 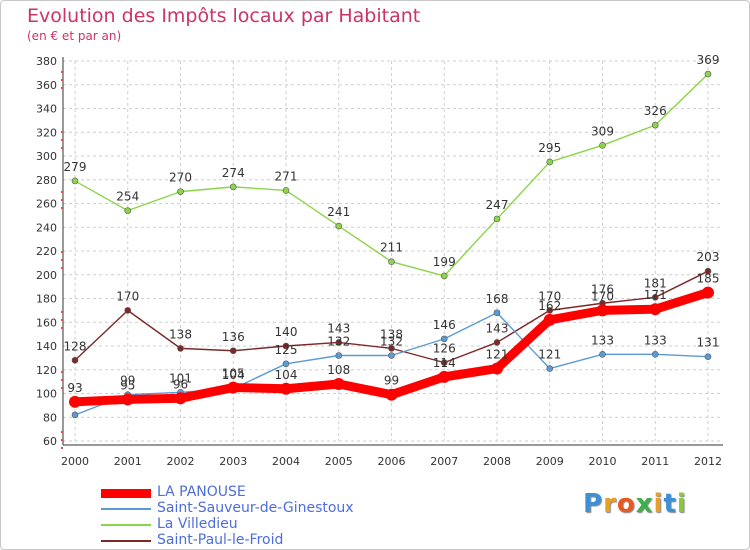 What do you see at coordinates (708, 343) in the screenshot?
I see `data-label: 131` at bounding box center [708, 343].